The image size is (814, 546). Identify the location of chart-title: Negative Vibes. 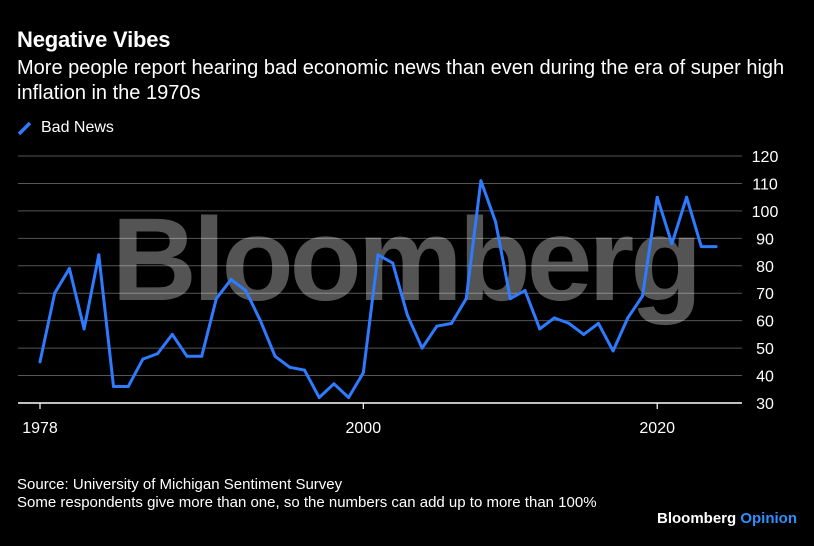
(94, 39).